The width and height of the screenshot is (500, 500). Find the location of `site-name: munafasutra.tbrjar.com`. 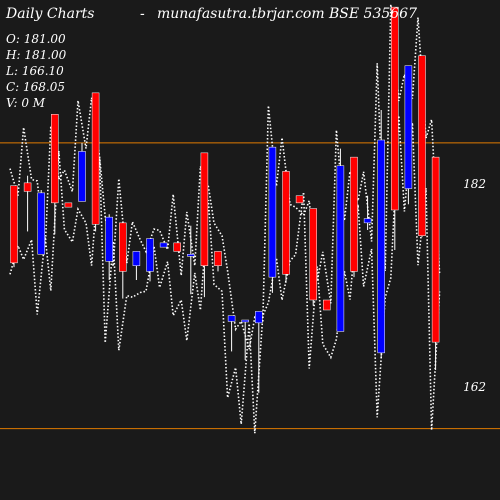

site-name: munafasutra.tbrjar.com is located at coordinates (241, 14).